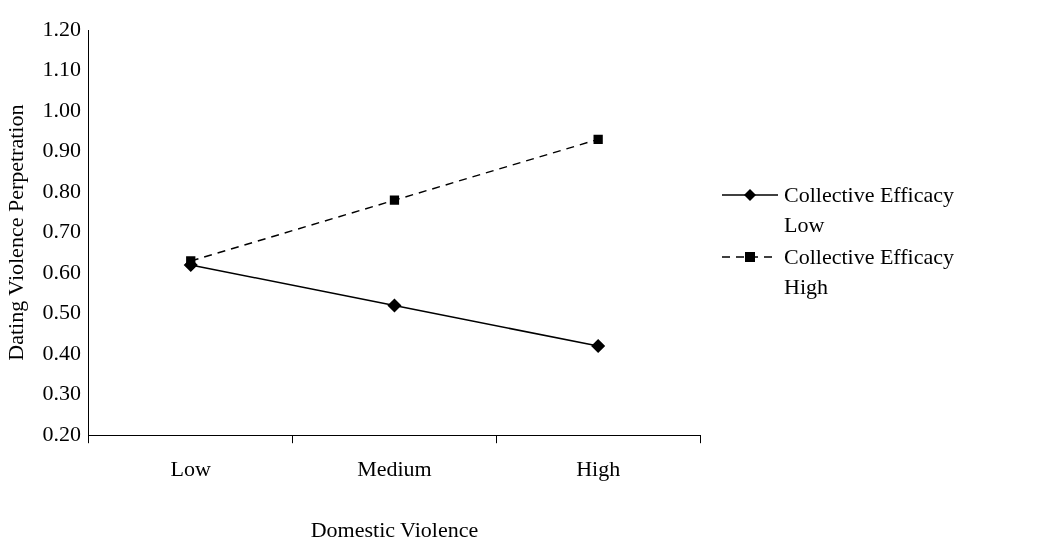  What do you see at coordinates (15, 232) in the screenshot?
I see `y-axis-title: Dating Violence Perpetration` at bounding box center [15, 232].